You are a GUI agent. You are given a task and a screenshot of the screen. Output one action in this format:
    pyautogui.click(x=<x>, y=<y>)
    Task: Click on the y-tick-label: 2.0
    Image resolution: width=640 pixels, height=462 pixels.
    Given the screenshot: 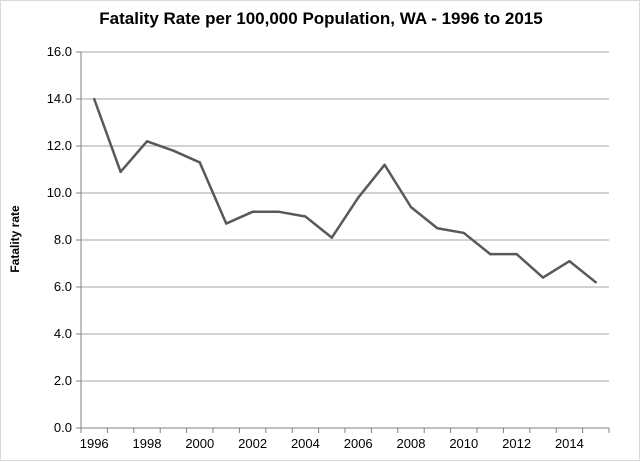 What is the action you would take?
    pyautogui.click(x=63, y=380)
    